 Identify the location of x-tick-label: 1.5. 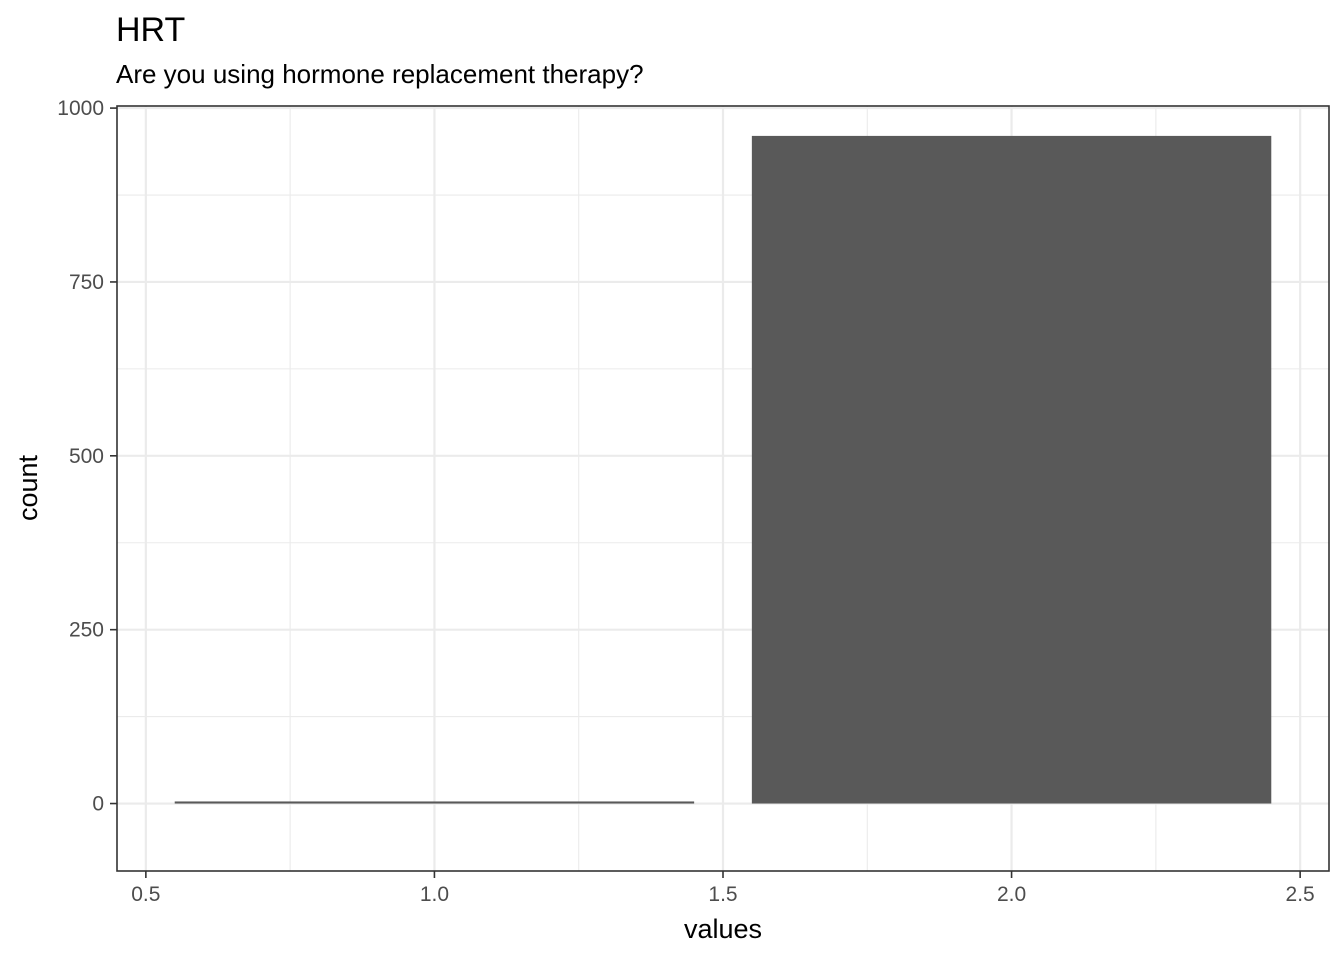
(722, 894).